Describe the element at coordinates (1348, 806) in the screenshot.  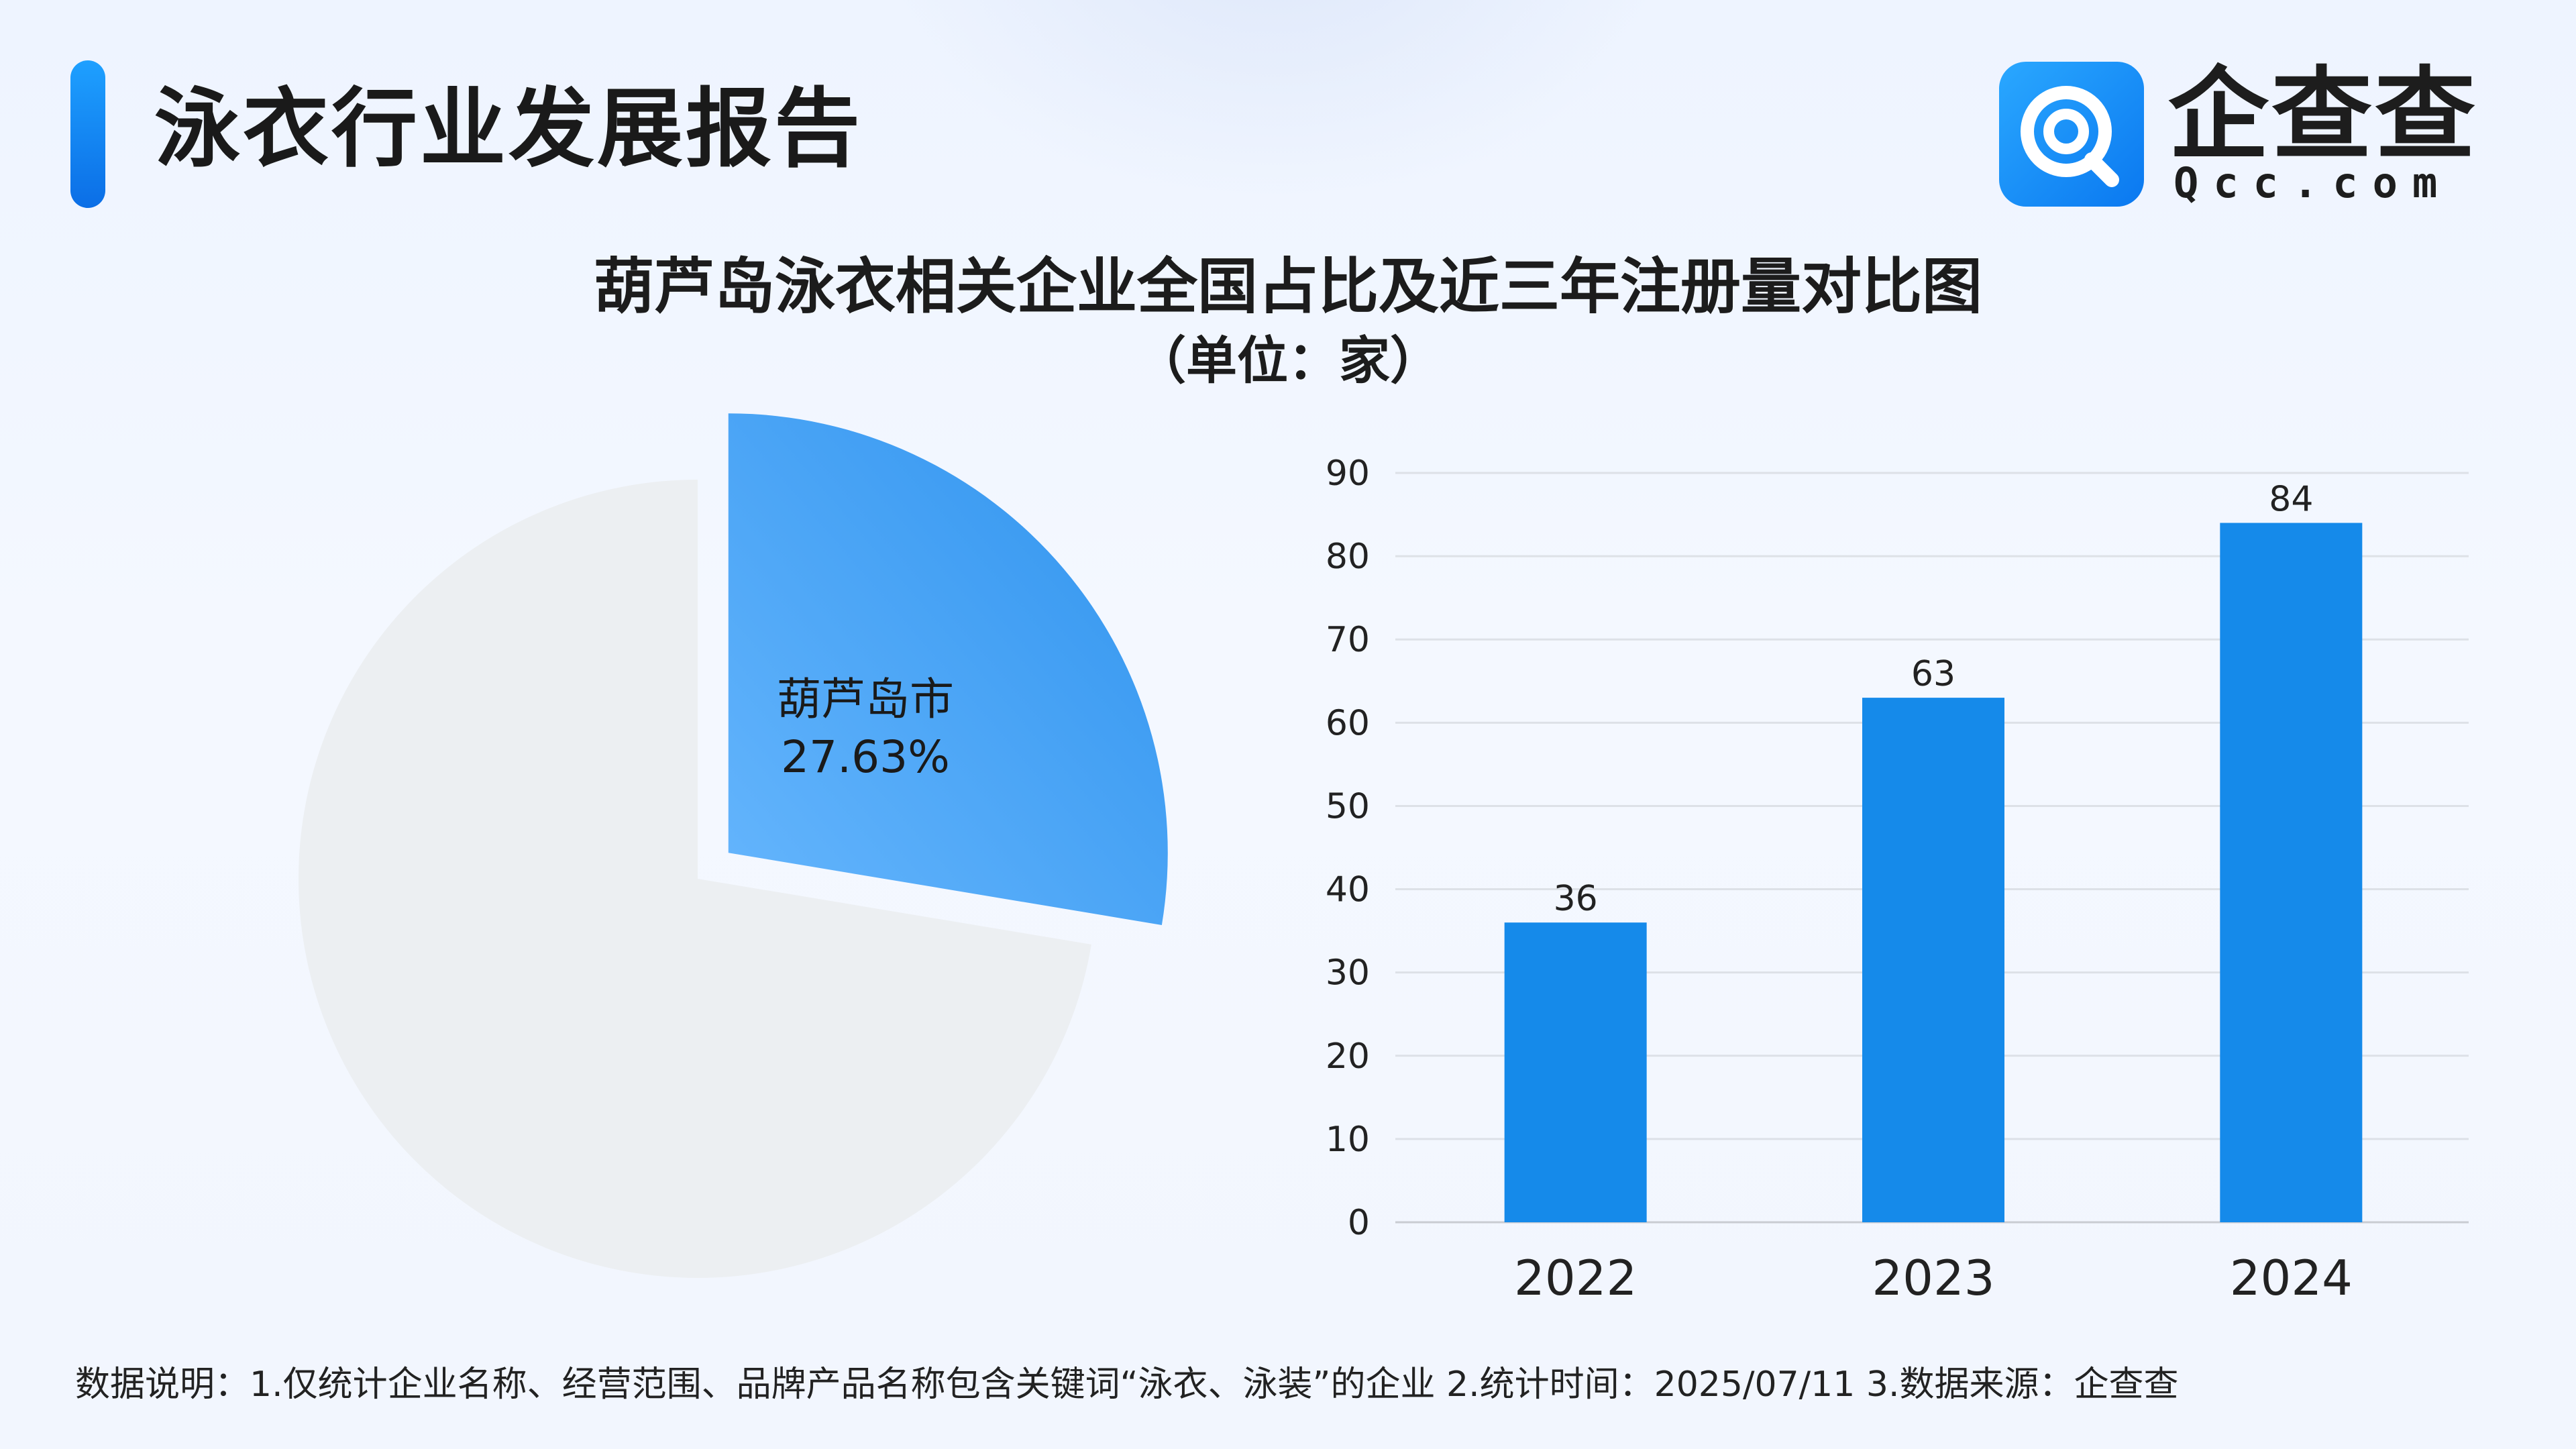
I see `y-tick-label: 50` at that location.